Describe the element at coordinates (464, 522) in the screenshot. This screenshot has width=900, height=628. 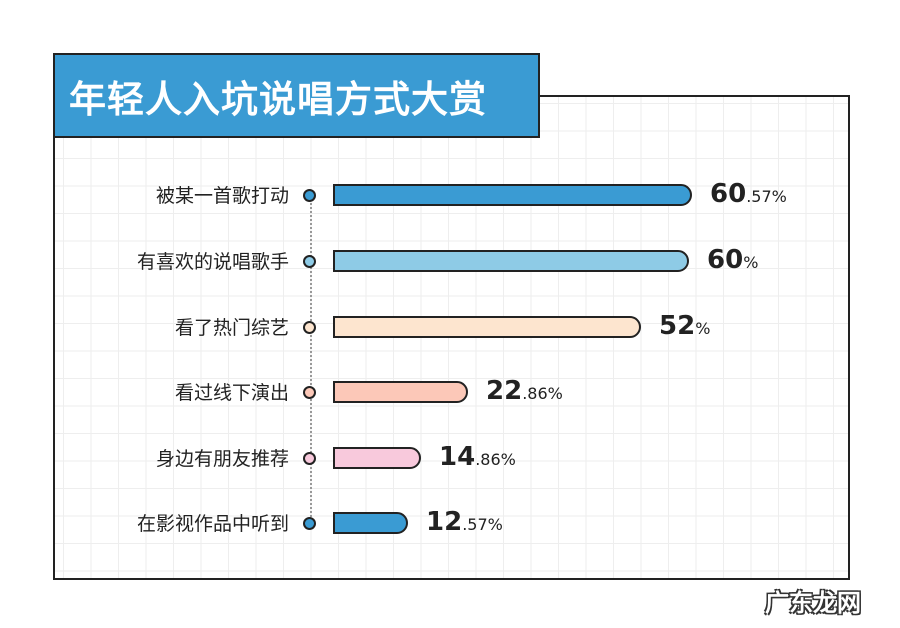
I see `value-label: 12.57%` at that location.